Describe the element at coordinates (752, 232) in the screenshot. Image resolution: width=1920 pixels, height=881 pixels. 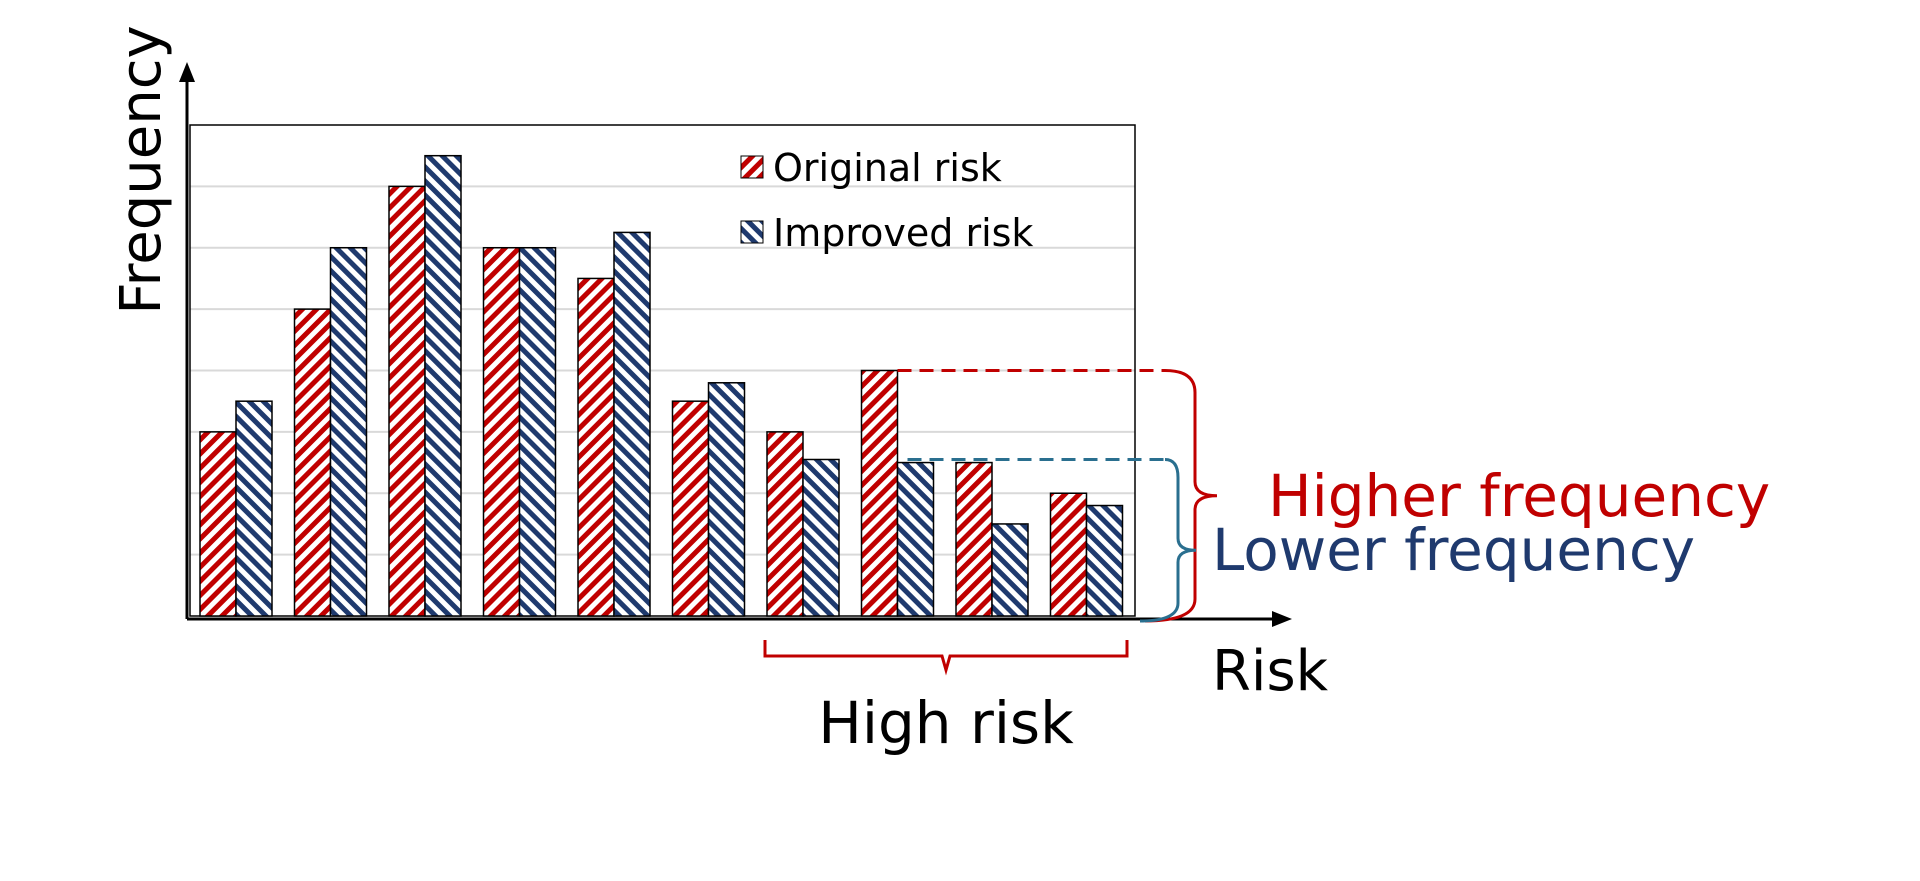
I see `legend-swatch-improved` at that location.